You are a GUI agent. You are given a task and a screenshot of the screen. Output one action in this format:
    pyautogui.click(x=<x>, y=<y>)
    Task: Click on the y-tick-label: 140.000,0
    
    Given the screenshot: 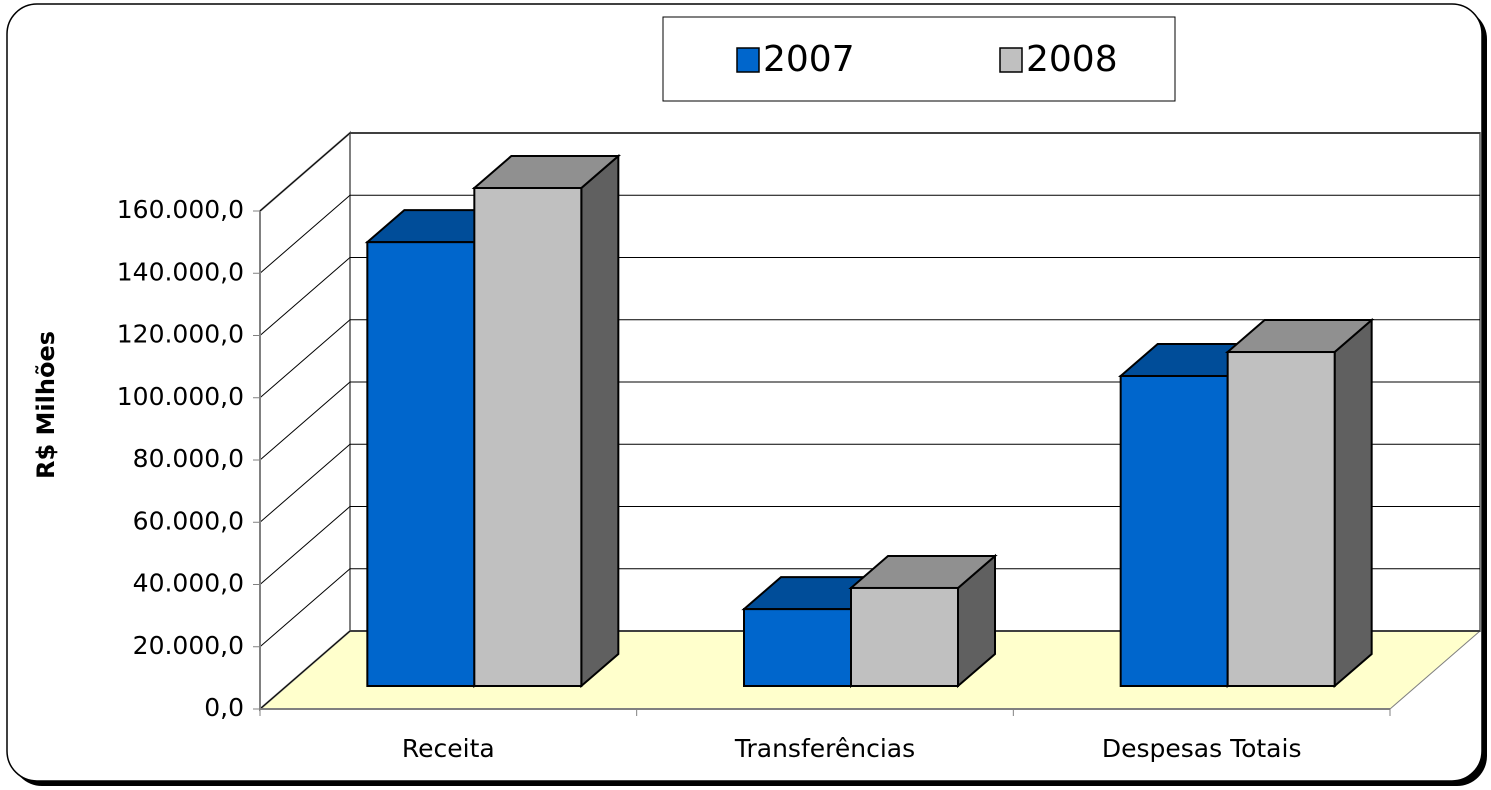 What is the action you would take?
    pyautogui.click(x=180, y=271)
    